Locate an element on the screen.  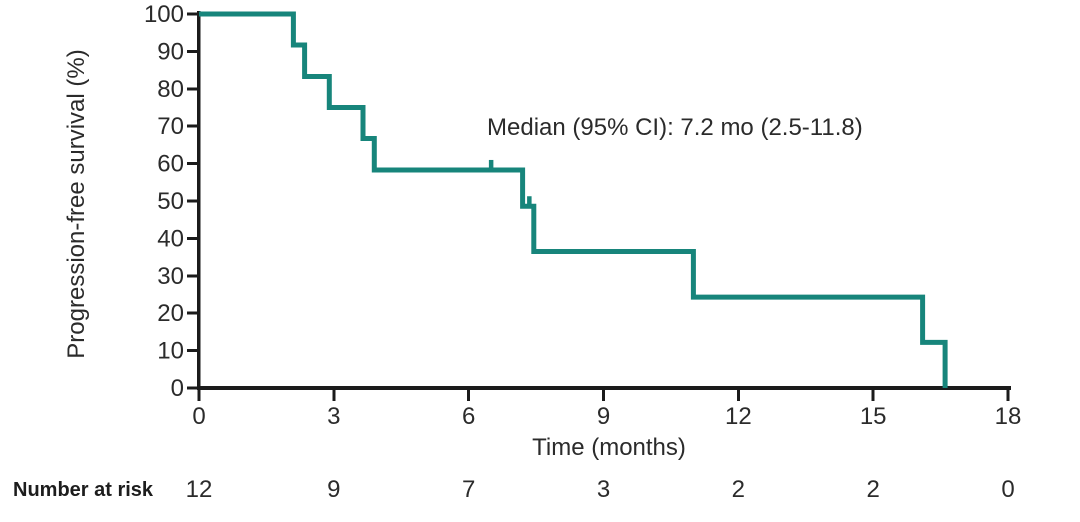
number-at-risk-row: 12 9 7 3 2 2 0 is located at coordinates (540, 491).